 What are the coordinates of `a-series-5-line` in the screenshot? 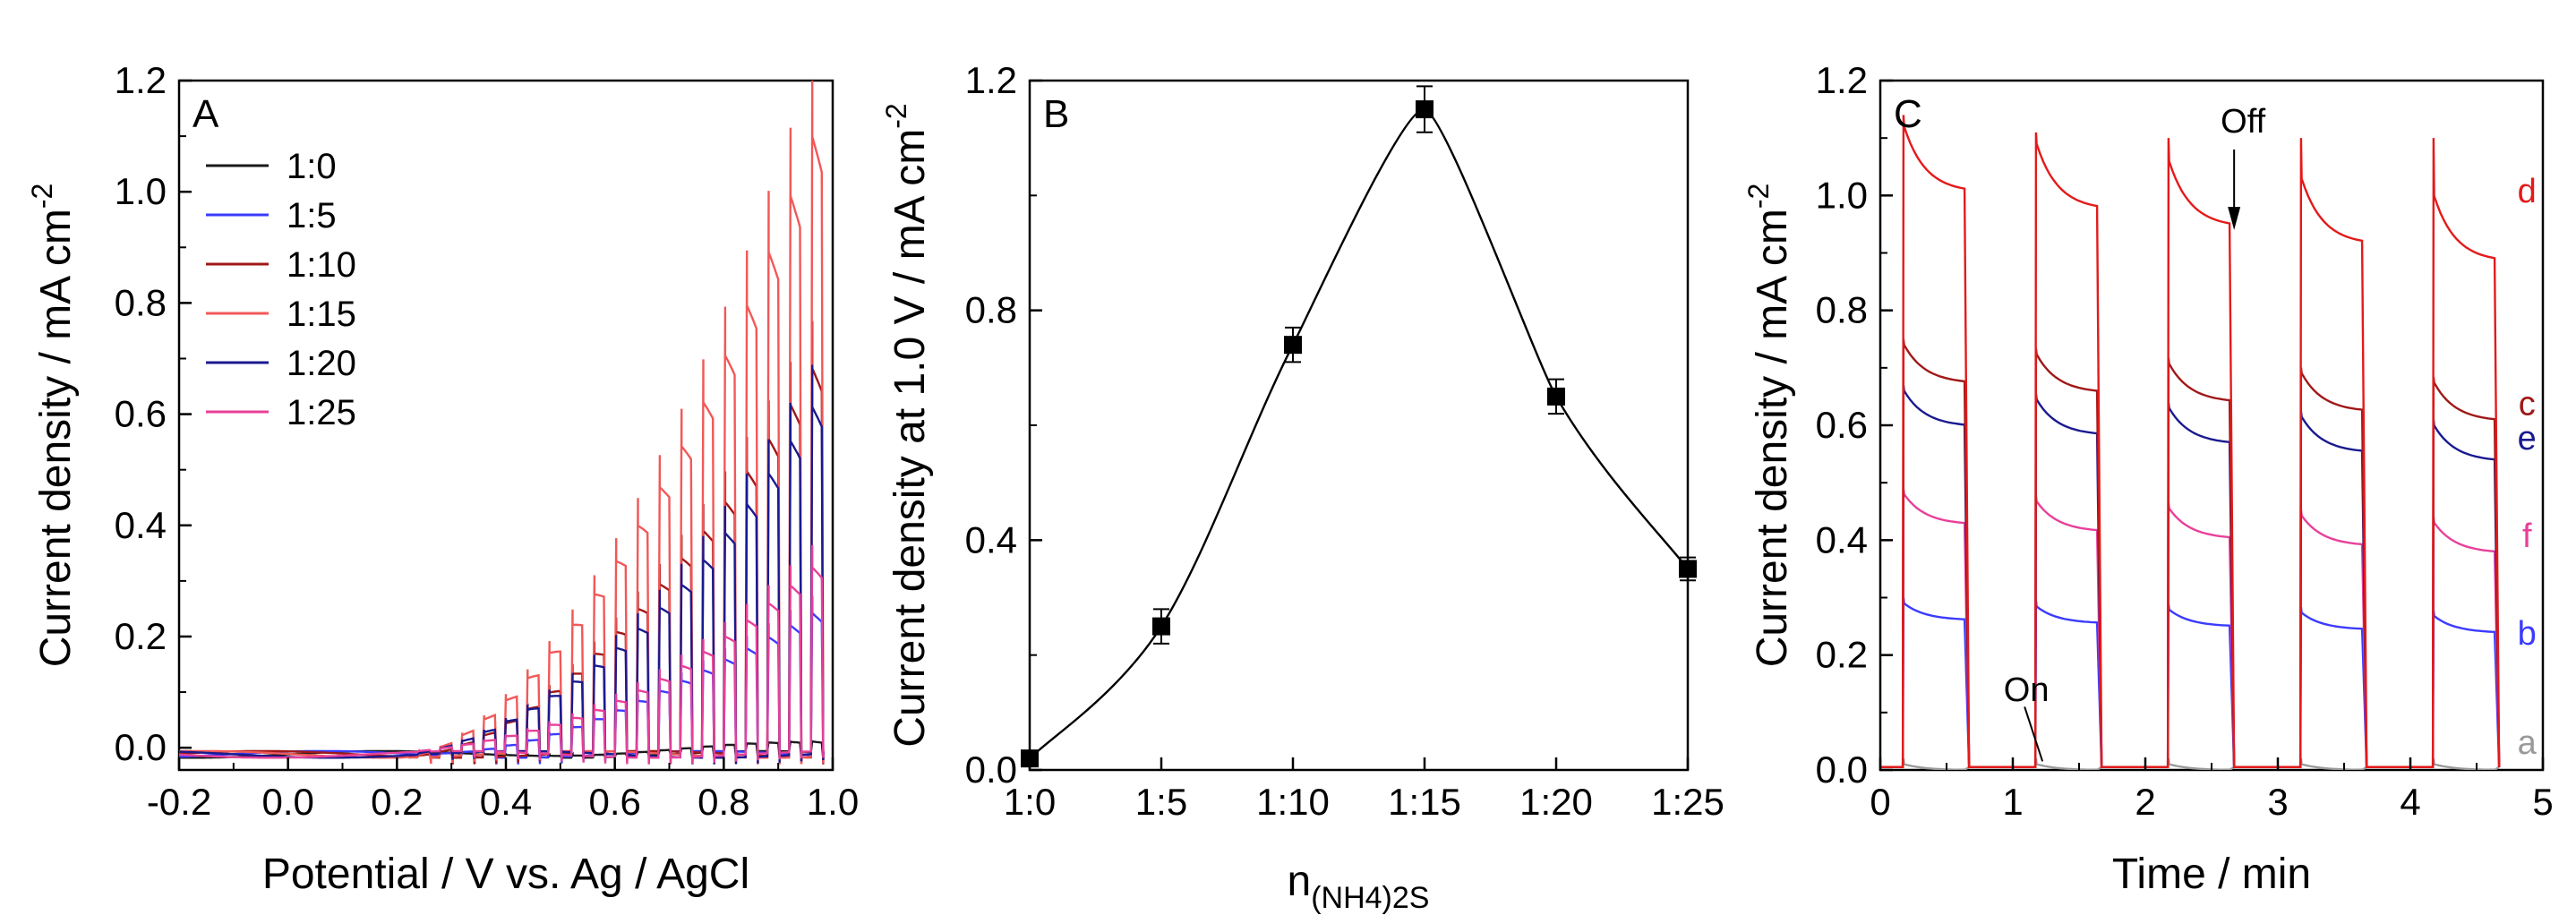 It's located at (502, 654).